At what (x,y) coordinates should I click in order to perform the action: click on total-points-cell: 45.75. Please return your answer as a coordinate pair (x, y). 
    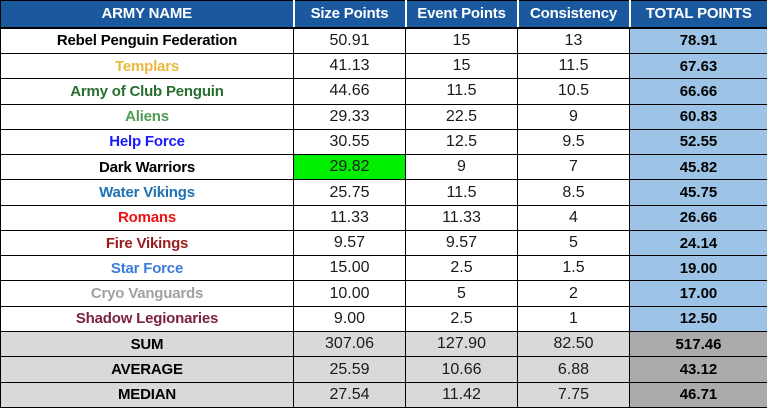
    Looking at the image, I should click on (698, 192).